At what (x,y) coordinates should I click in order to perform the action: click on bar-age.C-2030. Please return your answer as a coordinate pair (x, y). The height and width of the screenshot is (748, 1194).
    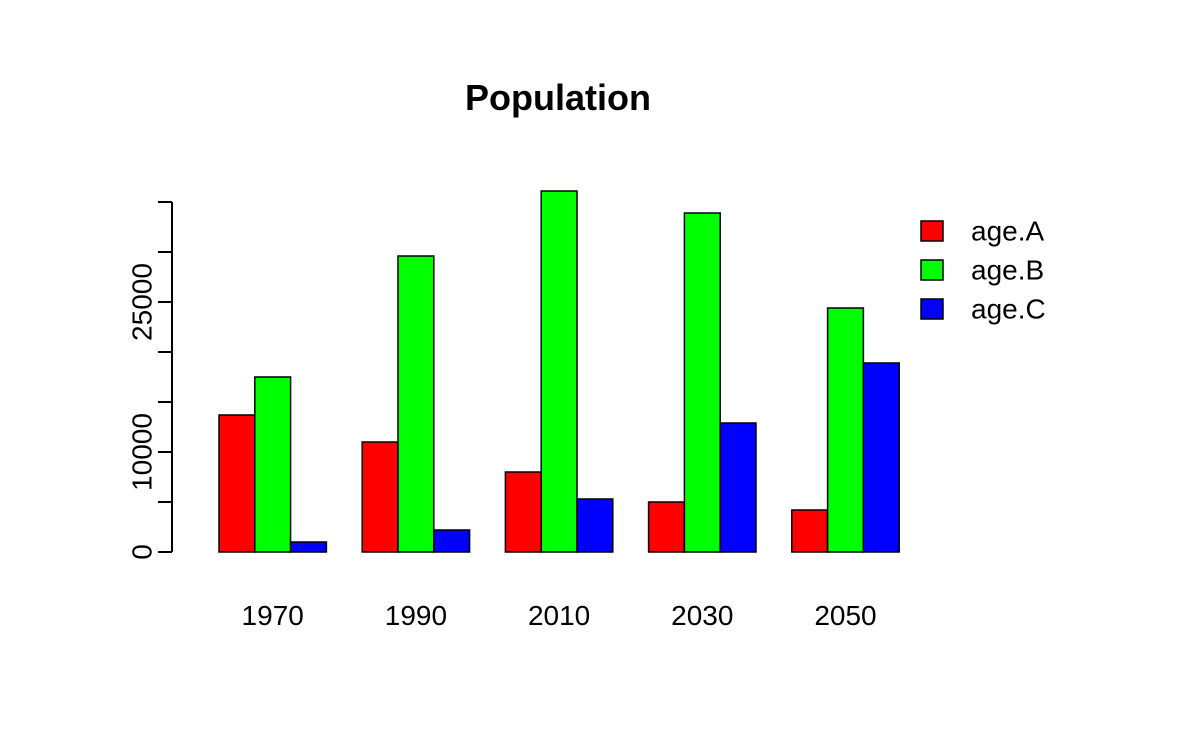
    Looking at the image, I should click on (738, 487).